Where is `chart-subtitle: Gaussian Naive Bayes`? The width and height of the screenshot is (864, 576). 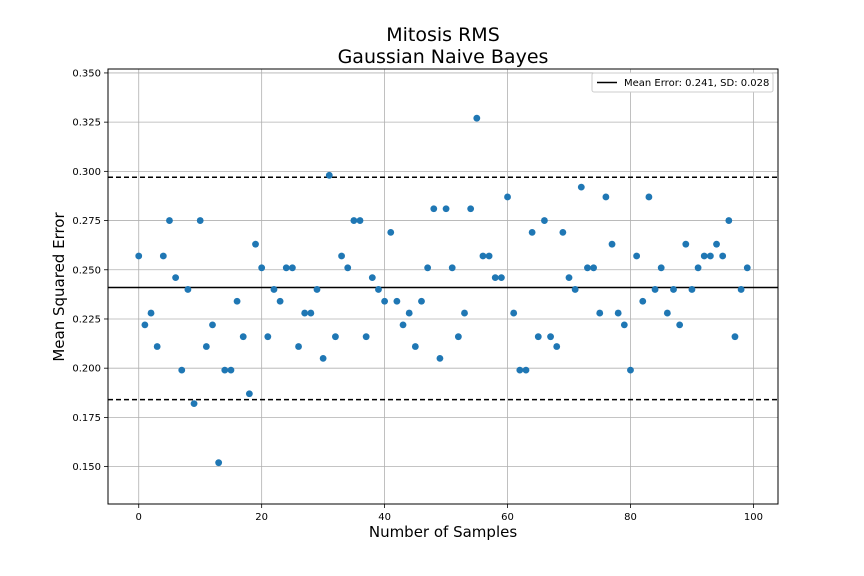
chart-subtitle: Gaussian Naive Bayes is located at coordinates (443, 57).